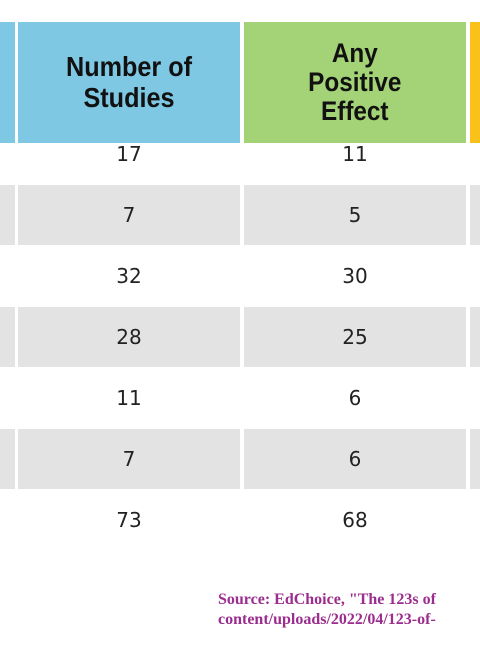  Describe the element at coordinates (355, 154) in the screenshot. I see `cell-any-positive-effect: 11` at that location.